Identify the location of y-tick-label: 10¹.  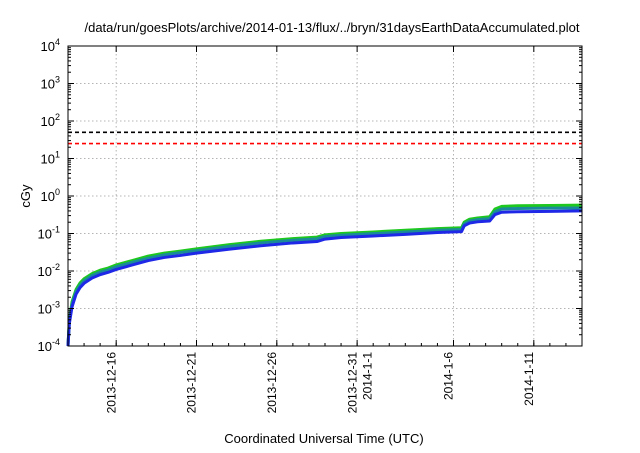
(50, 158).